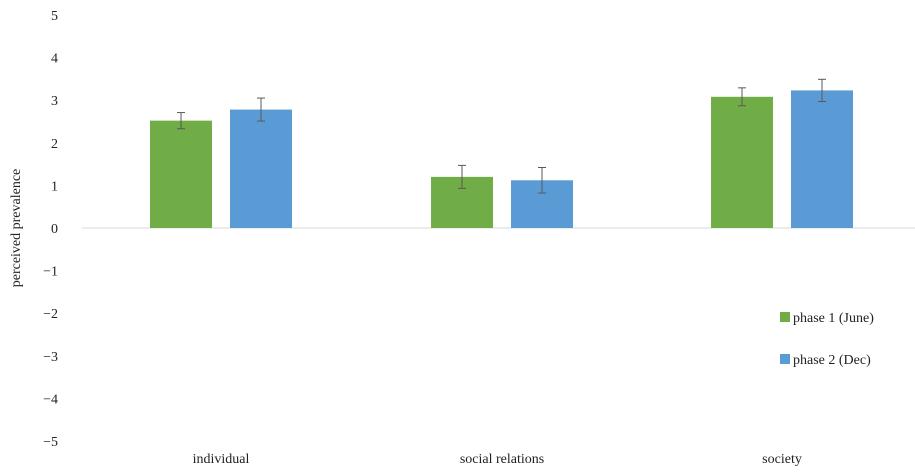  What do you see at coordinates (54, 101) in the screenshot?
I see `y-tick-label: 3` at bounding box center [54, 101].